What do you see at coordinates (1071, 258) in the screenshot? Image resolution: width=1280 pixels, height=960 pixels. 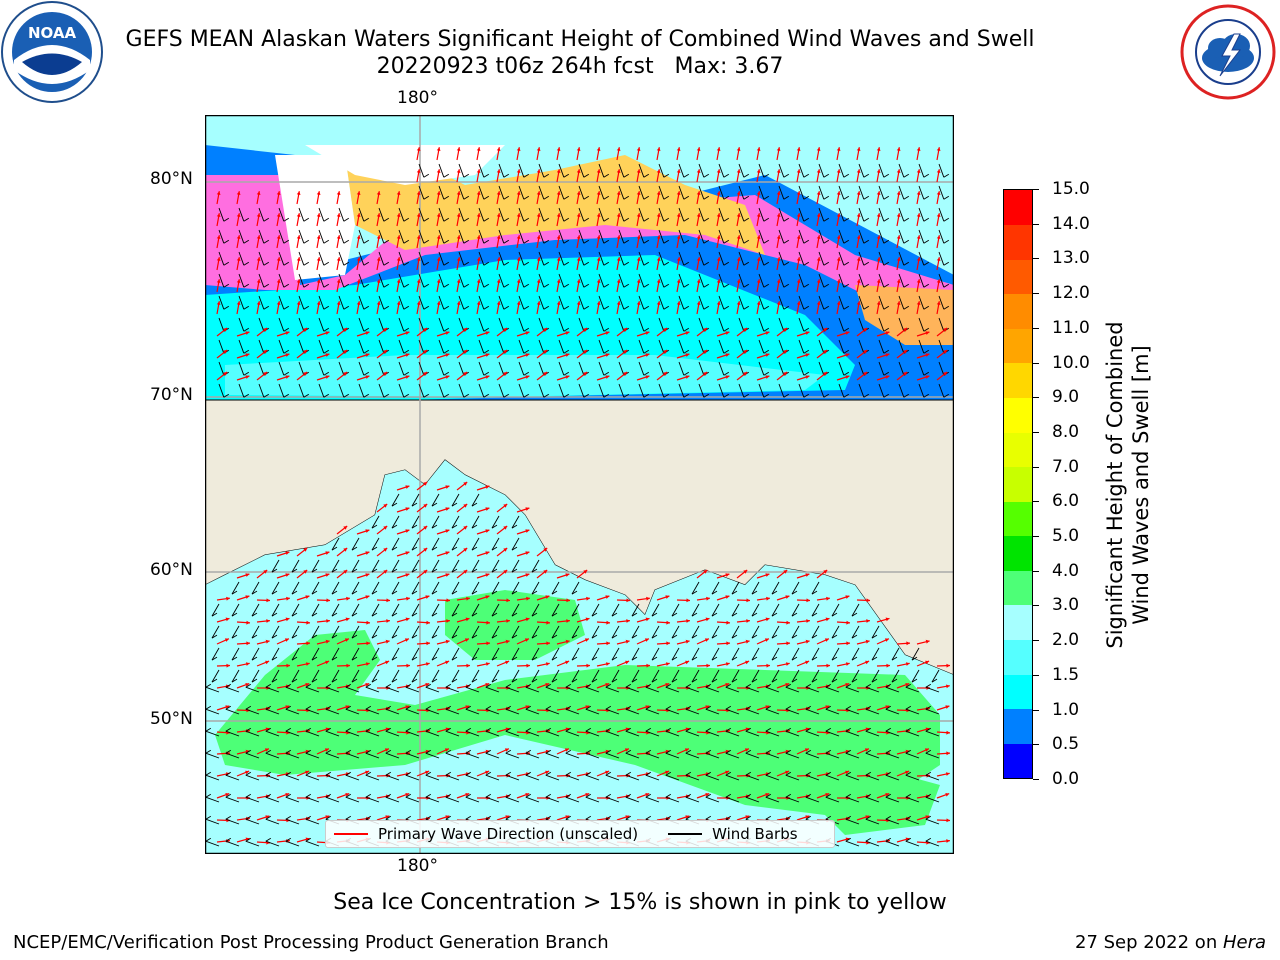 I see `colorbar-tick-label: 13.0` at bounding box center [1071, 258].